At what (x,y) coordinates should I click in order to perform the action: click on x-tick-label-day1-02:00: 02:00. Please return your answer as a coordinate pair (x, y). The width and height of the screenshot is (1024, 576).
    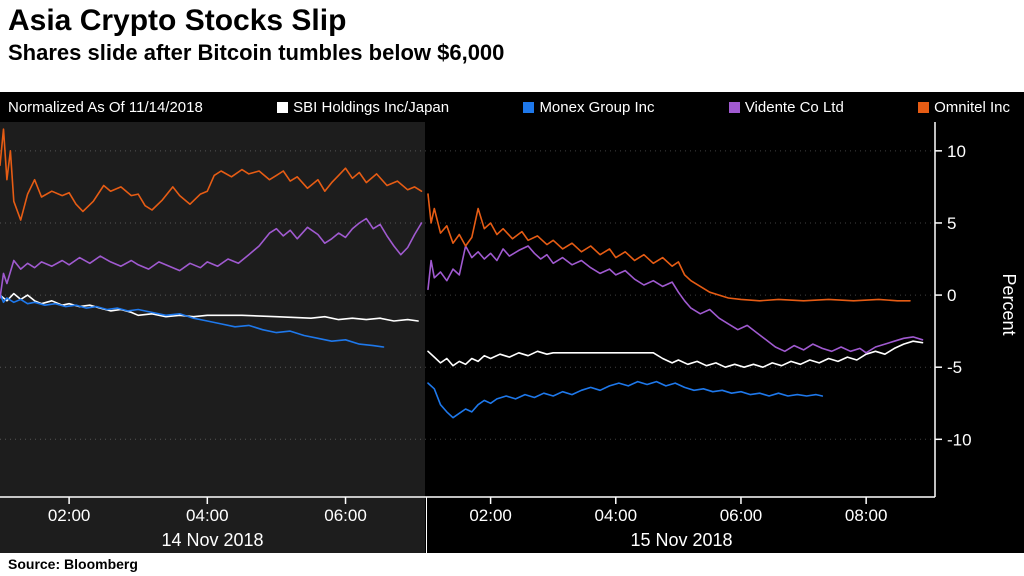
    Looking at the image, I should click on (69, 515).